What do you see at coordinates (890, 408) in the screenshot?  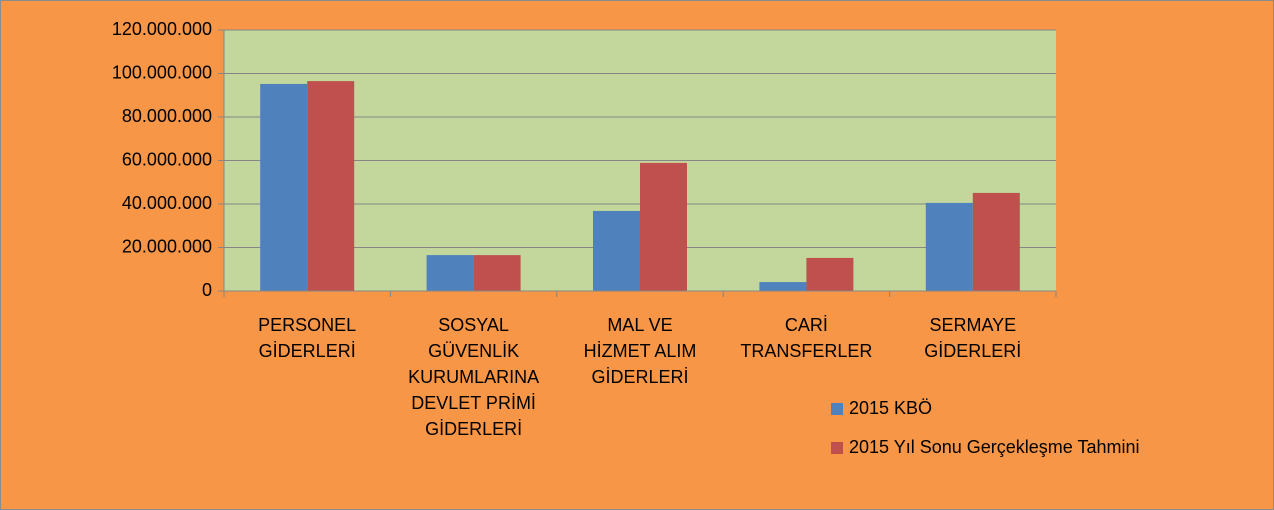 I see `legend-label: 2015 KBÖ` at bounding box center [890, 408].